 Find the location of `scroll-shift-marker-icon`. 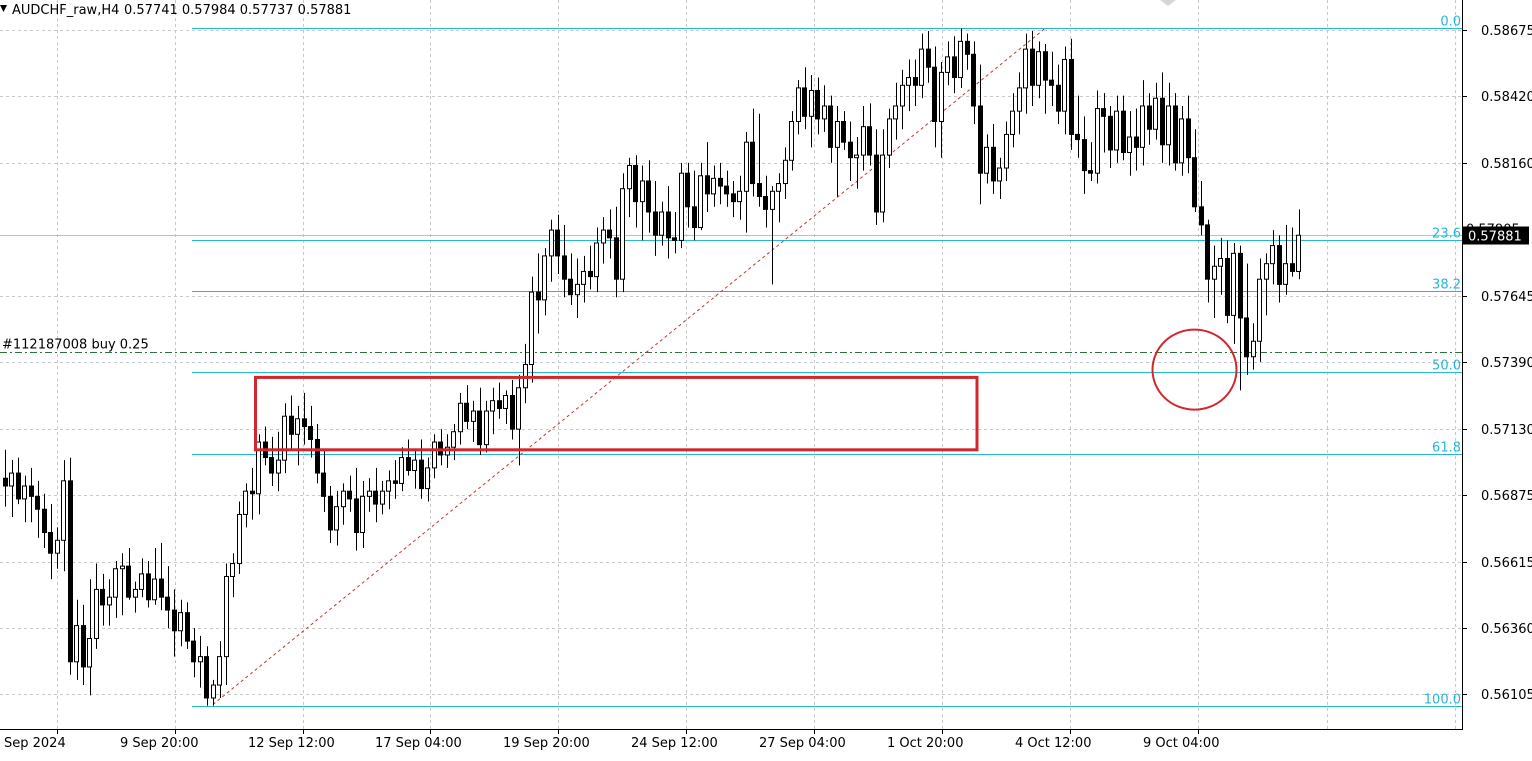

scroll-shift-marker-icon is located at coordinates (1168, 3).